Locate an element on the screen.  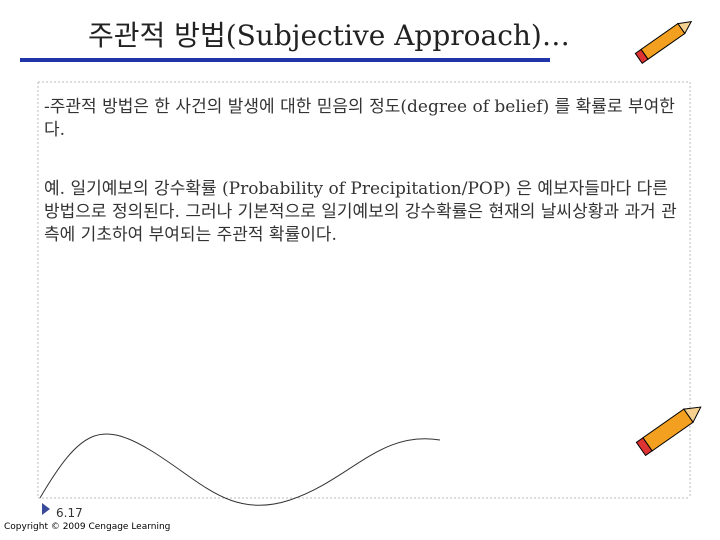
bullet is located at coordinates (46, 509).